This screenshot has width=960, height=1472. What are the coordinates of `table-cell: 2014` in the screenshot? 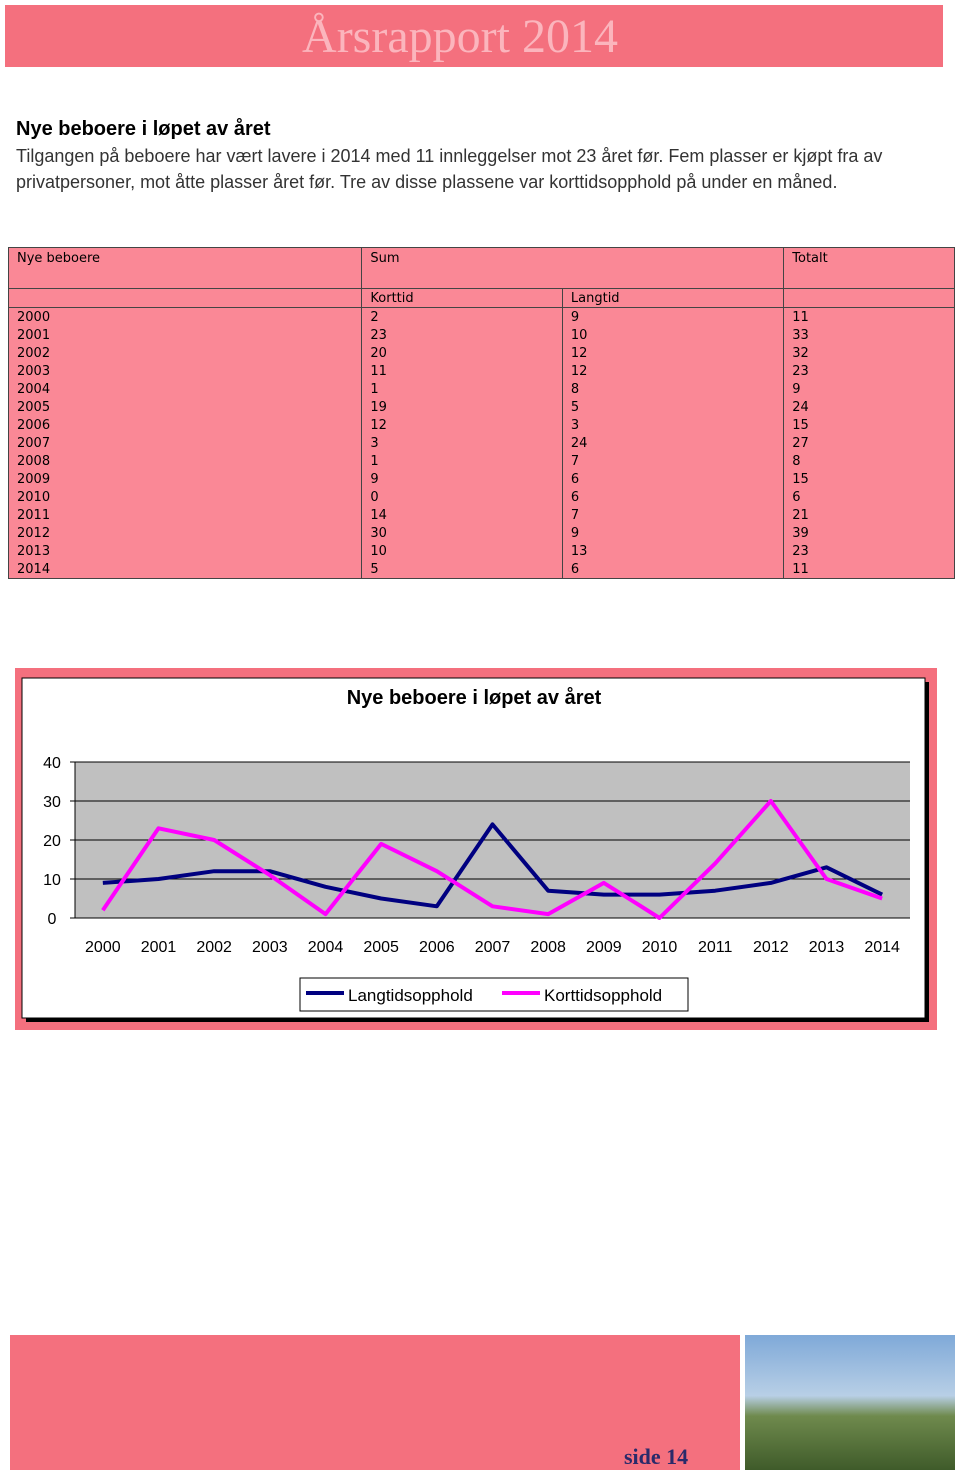 It's located at (185, 569).